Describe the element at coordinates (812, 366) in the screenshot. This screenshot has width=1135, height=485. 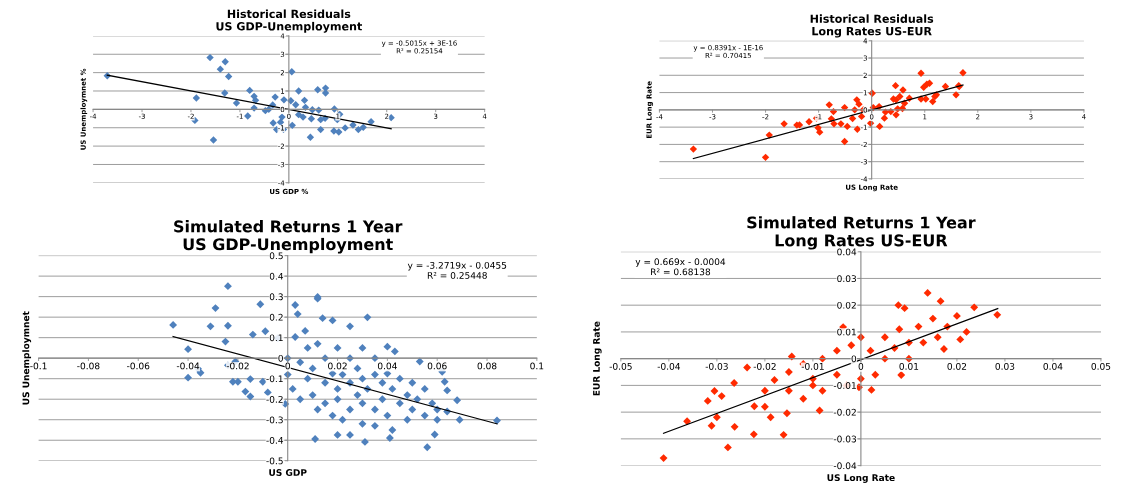
I see `x-tick-label: -0.01` at that location.